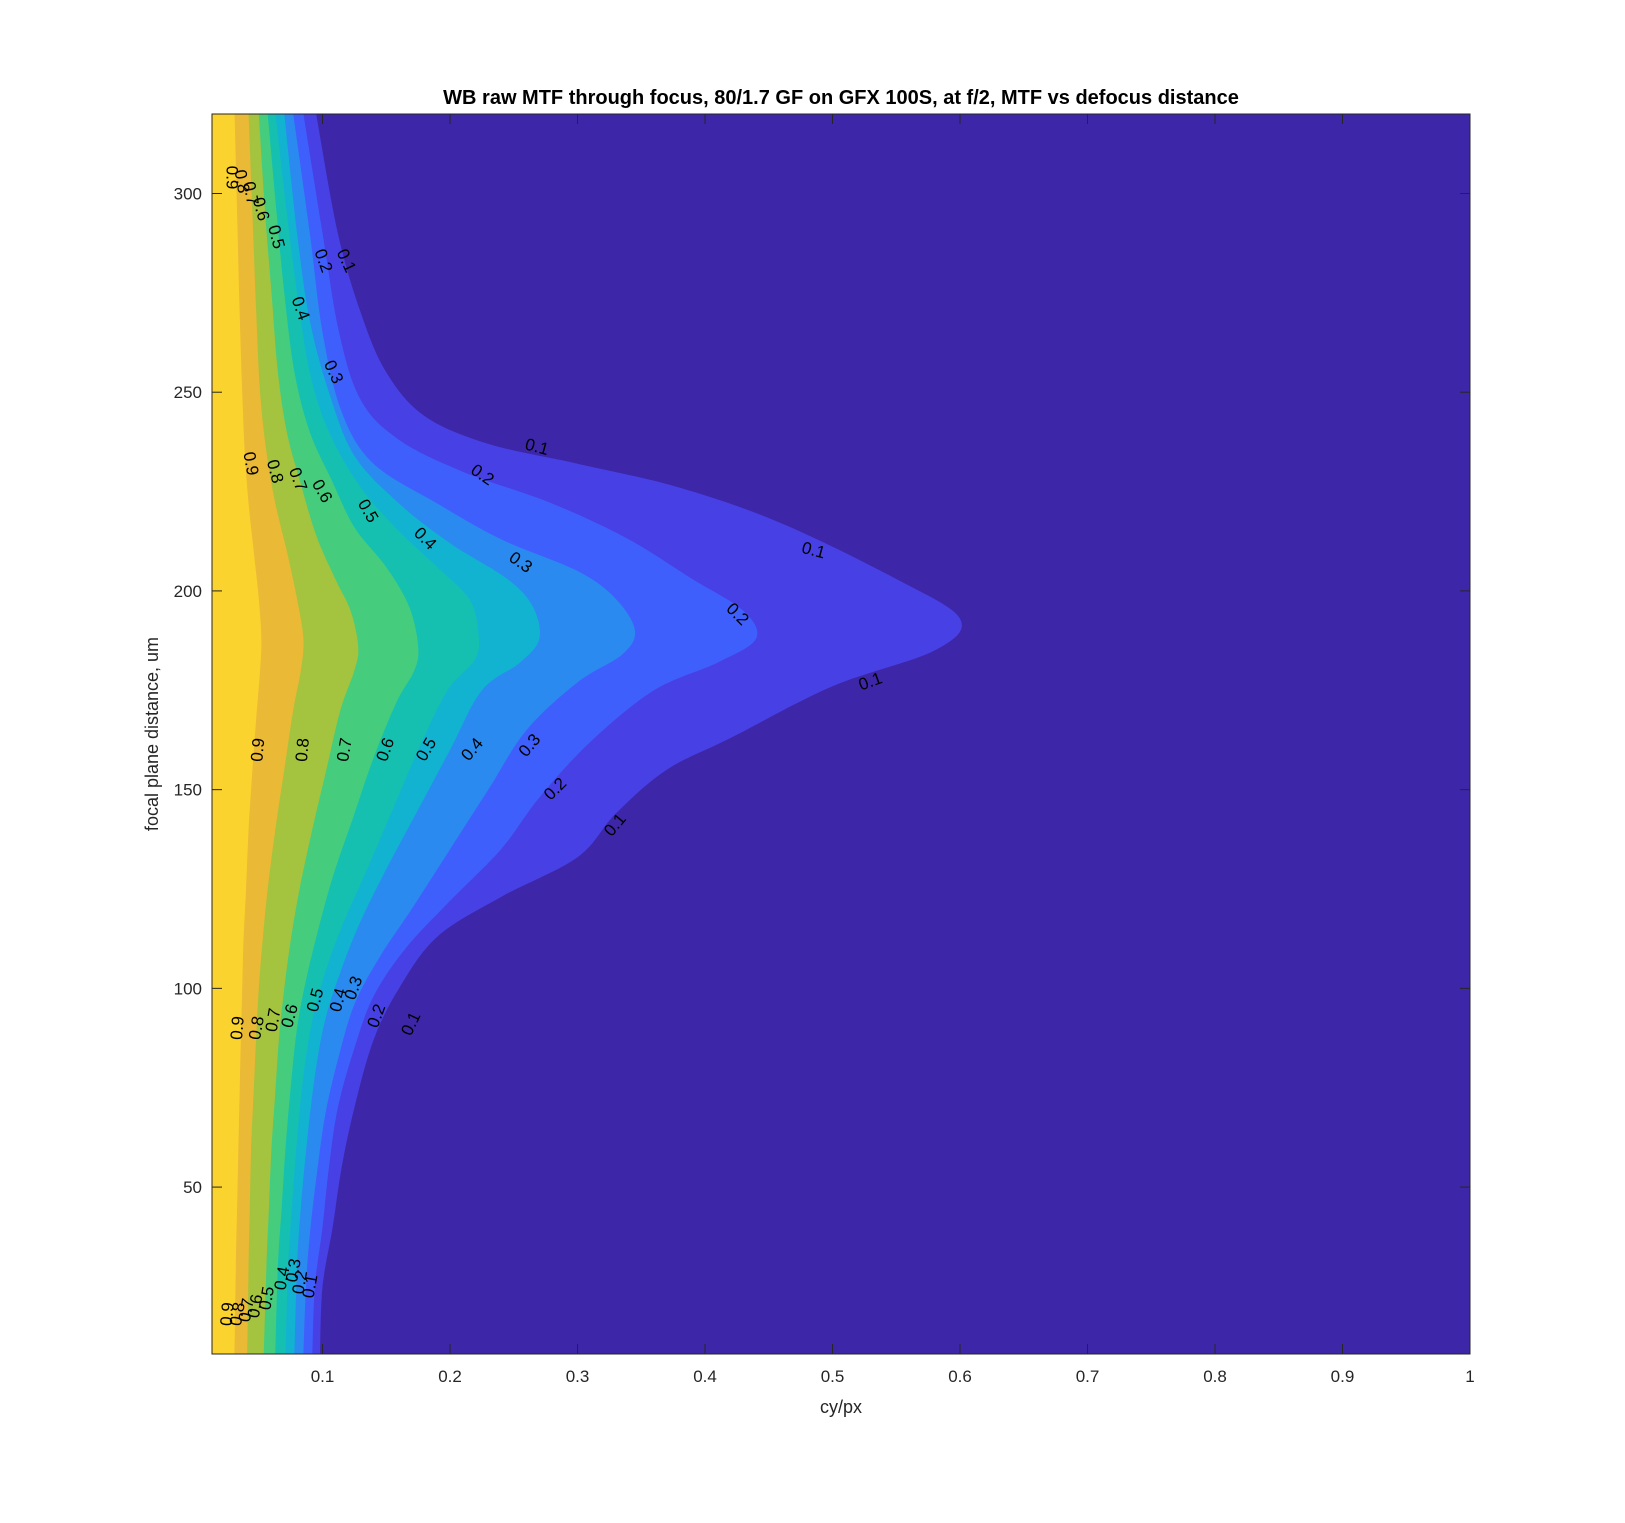  What do you see at coordinates (293, 1270) in the screenshot?
I see `contour-label: 0.3` at bounding box center [293, 1270].